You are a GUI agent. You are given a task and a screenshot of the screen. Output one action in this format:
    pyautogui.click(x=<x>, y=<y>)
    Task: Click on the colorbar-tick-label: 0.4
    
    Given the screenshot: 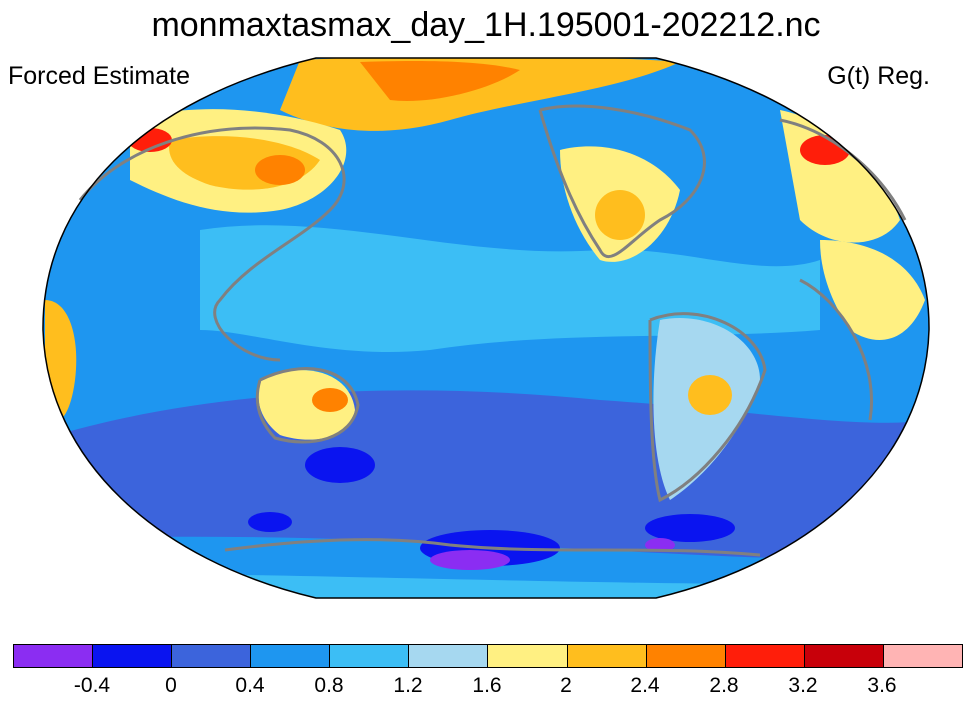 What is the action you would take?
    pyautogui.click(x=250, y=685)
    